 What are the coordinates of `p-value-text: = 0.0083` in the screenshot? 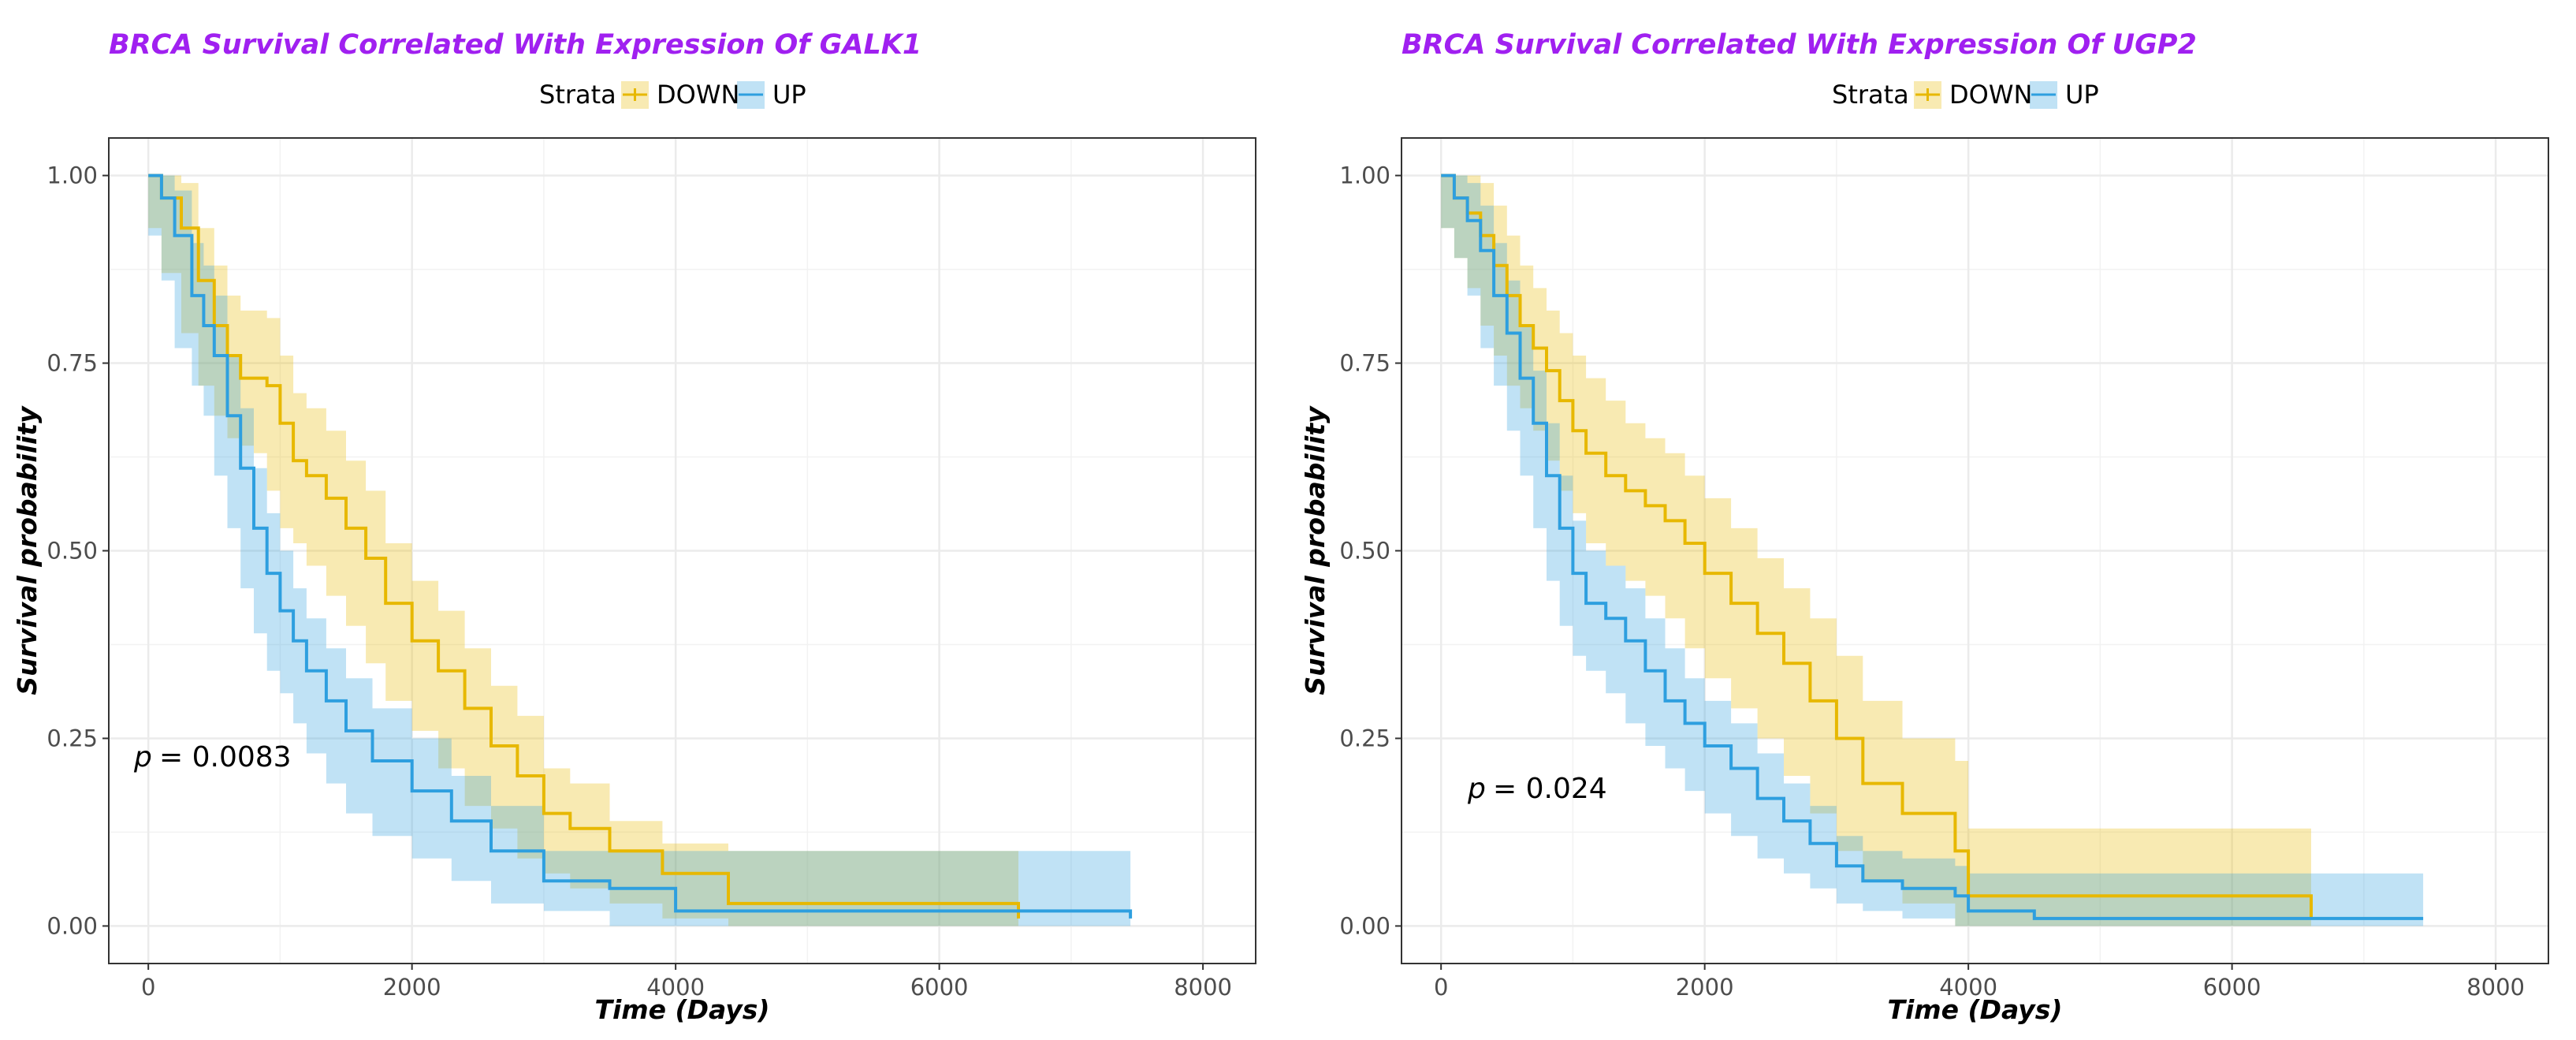 It's located at (225, 757).